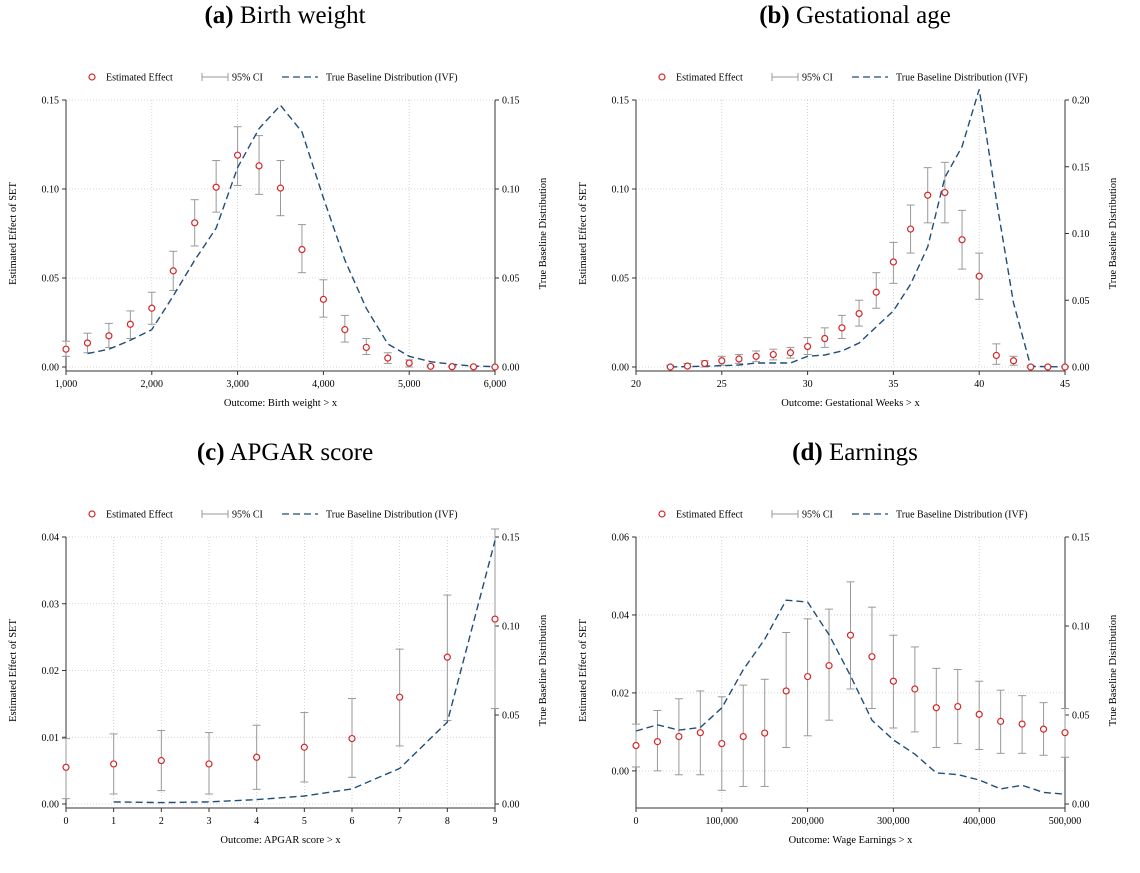 This screenshot has width=1140, height=873. What do you see at coordinates (979, 821) in the screenshot?
I see `x-tick-label: 400,000` at bounding box center [979, 821].